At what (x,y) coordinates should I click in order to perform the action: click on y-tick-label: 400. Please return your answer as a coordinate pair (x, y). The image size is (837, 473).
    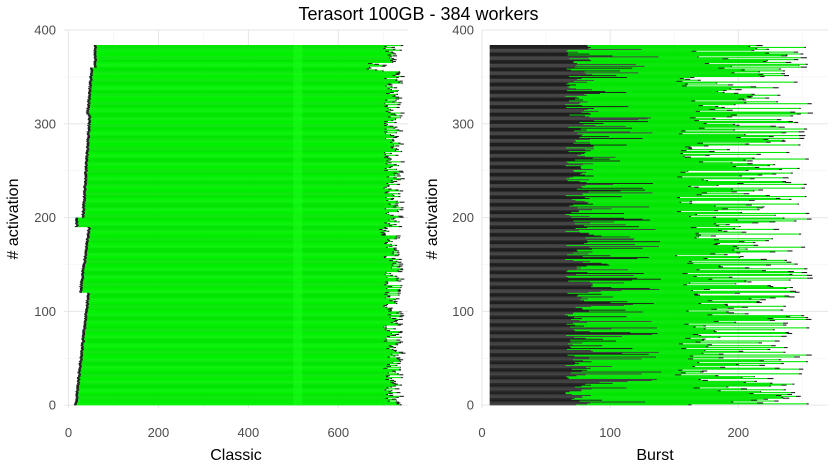
    Looking at the image, I should click on (45, 30).